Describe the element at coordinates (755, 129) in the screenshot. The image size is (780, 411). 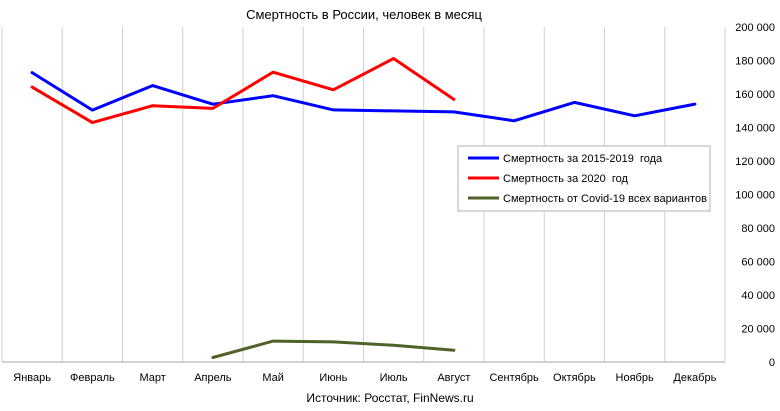
I see `y-tick-label-7: 140 000` at that location.